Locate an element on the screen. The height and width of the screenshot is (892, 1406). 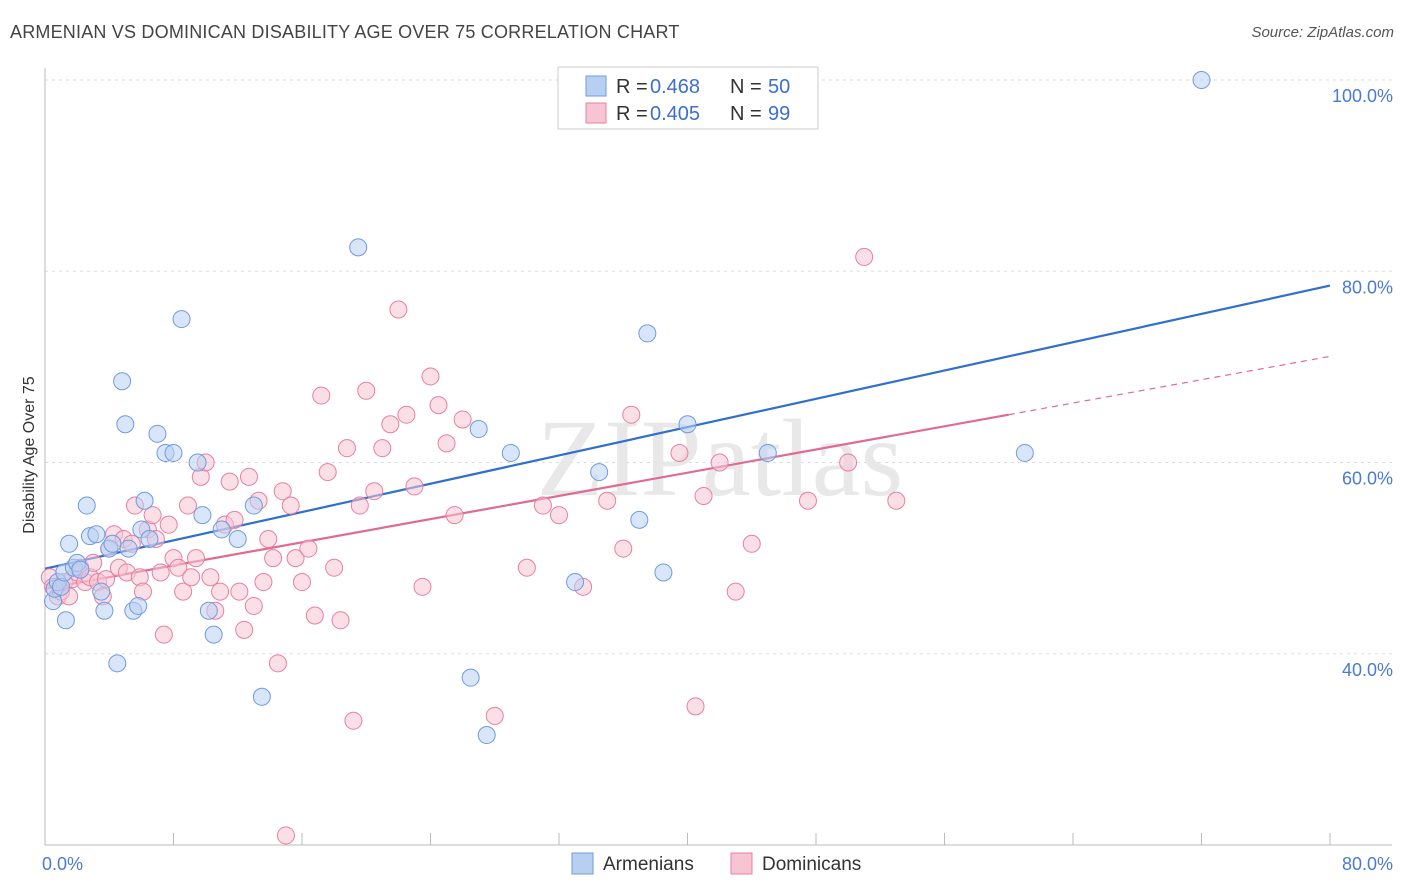
legend-n-label-armenians: N = is located at coordinates (746, 87).